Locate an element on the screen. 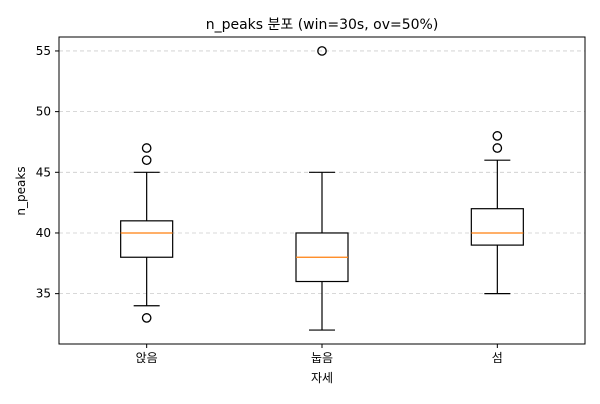 The height and width of the screenshot is (404, 600). y-tick-label: 40 is located at coordinates (43, 233).